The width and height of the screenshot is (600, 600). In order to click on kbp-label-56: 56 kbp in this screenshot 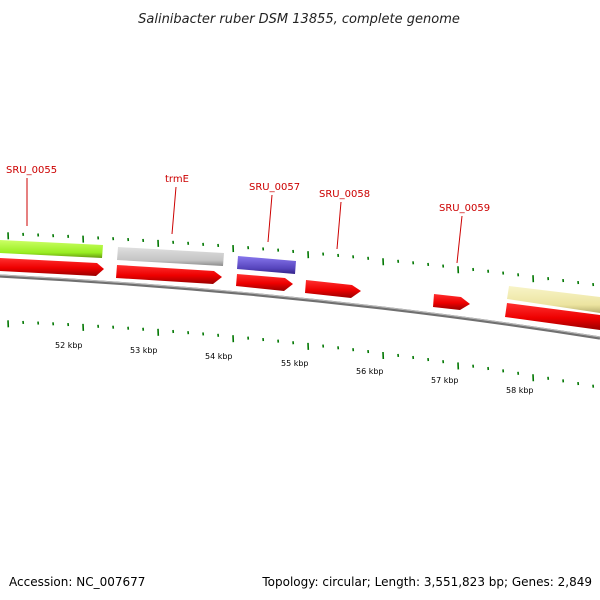, I will do `click(370, 371)`.